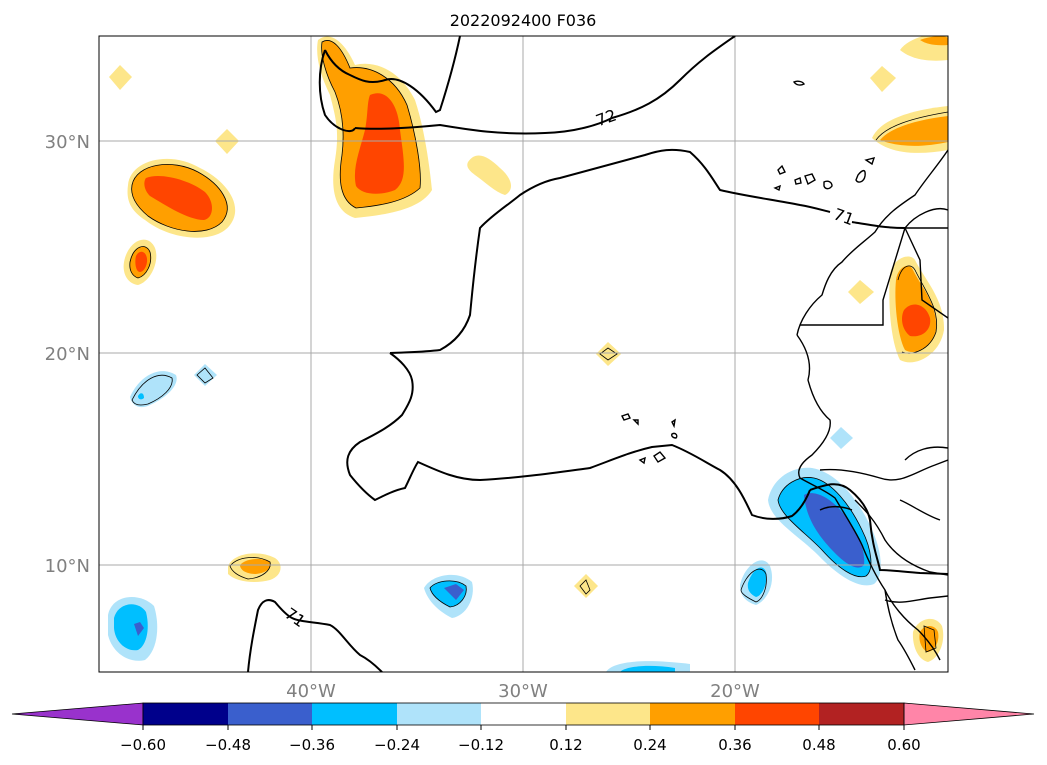 This screenshot has width=1047, height=765. What do you see at coordinates (649, 745) in the screenshot?
I see `colorbar-tick-label: 0.24` at bounding box center [649, 745].